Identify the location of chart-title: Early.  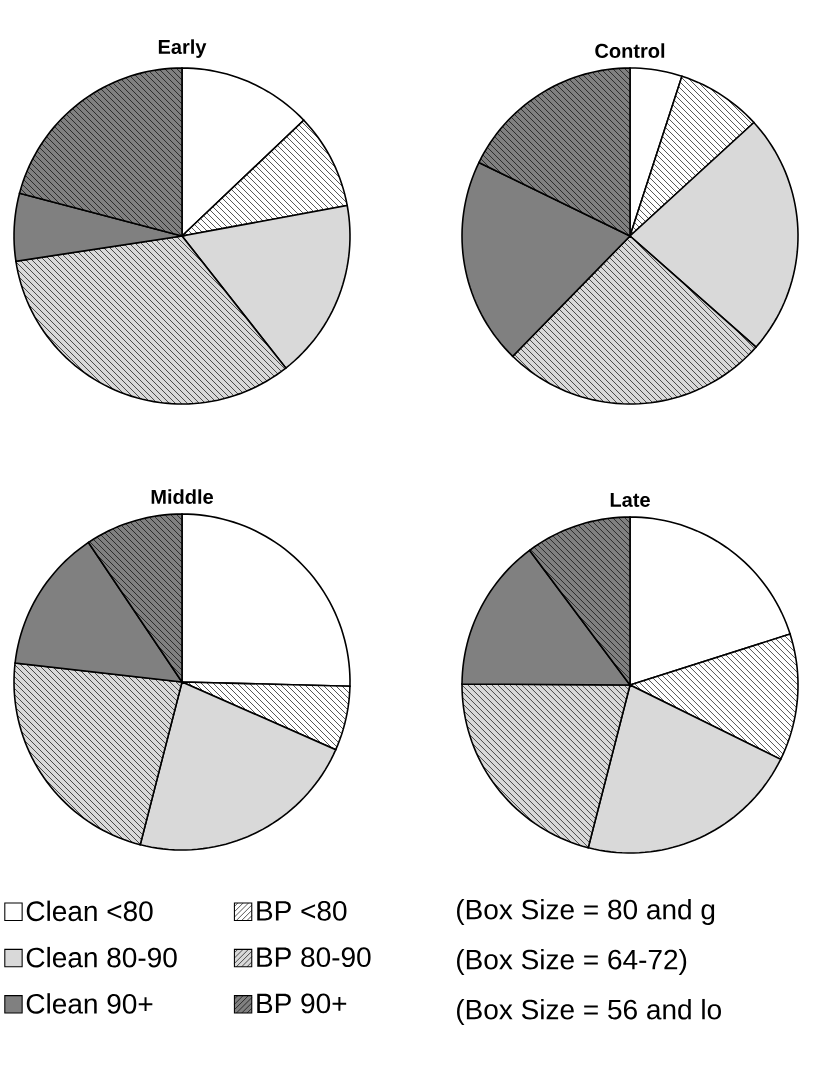
(182, 48).